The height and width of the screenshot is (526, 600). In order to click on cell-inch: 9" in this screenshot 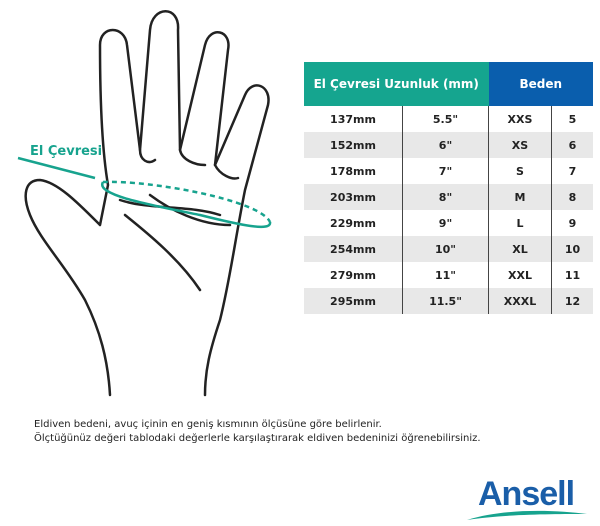, I will do `click(445, 223)`.